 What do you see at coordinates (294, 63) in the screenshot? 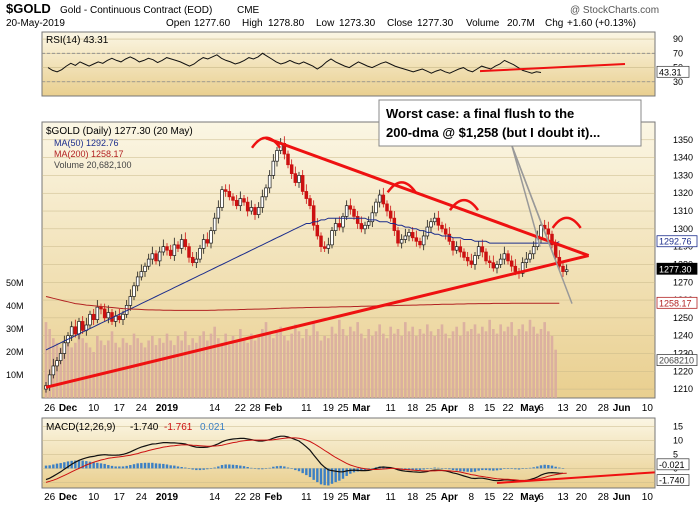
I see `rsi-line` at bounding box center [294, 63].